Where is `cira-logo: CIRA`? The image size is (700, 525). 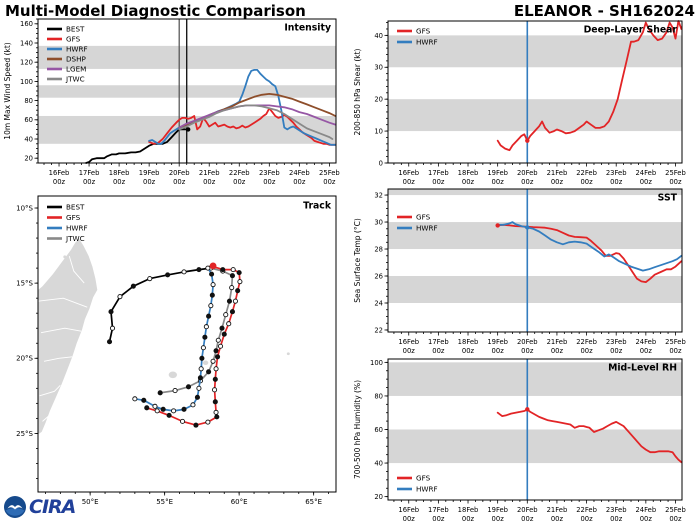
cira-logo: CIRA is located at coordinates (52, 507).